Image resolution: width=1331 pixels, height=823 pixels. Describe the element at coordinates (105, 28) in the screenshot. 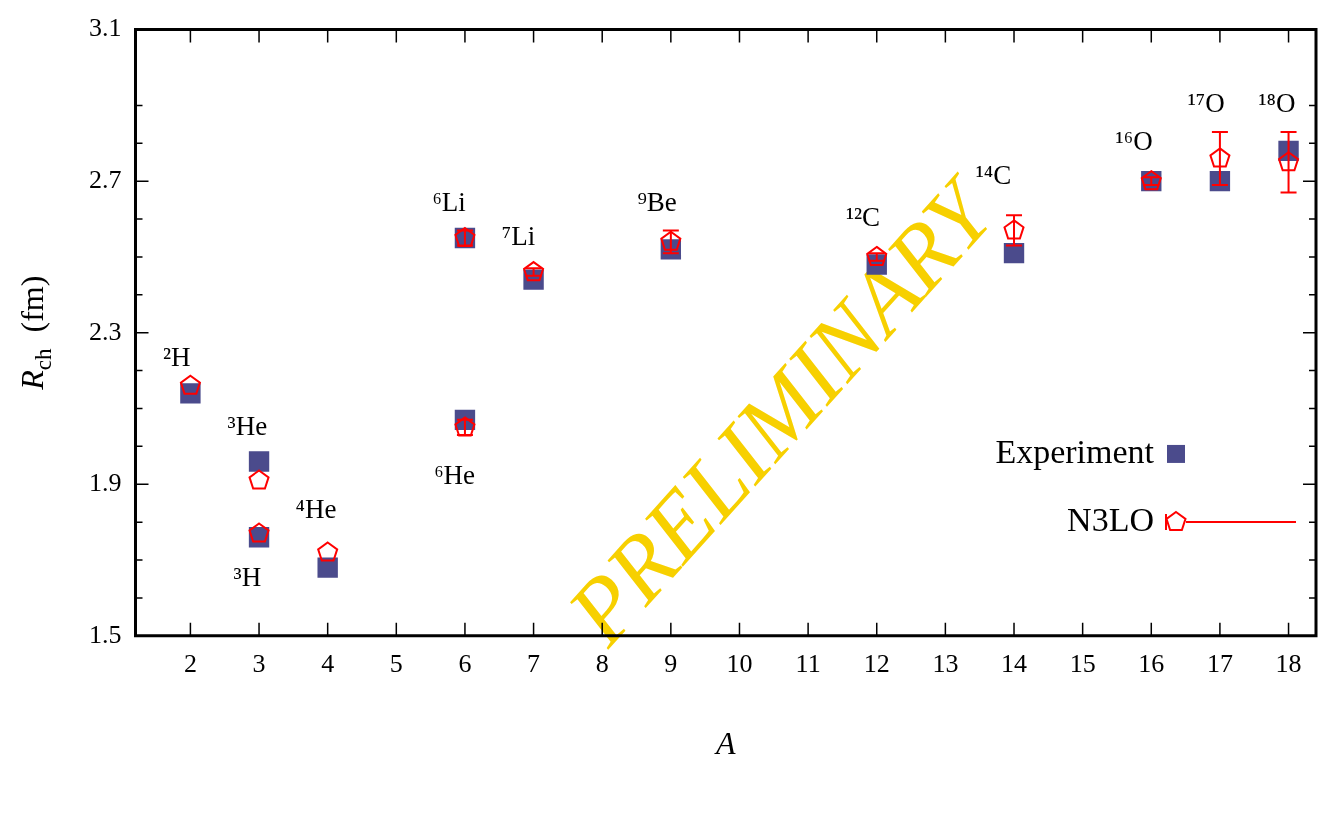

I see `y-tick-label: 3.1` at that location.